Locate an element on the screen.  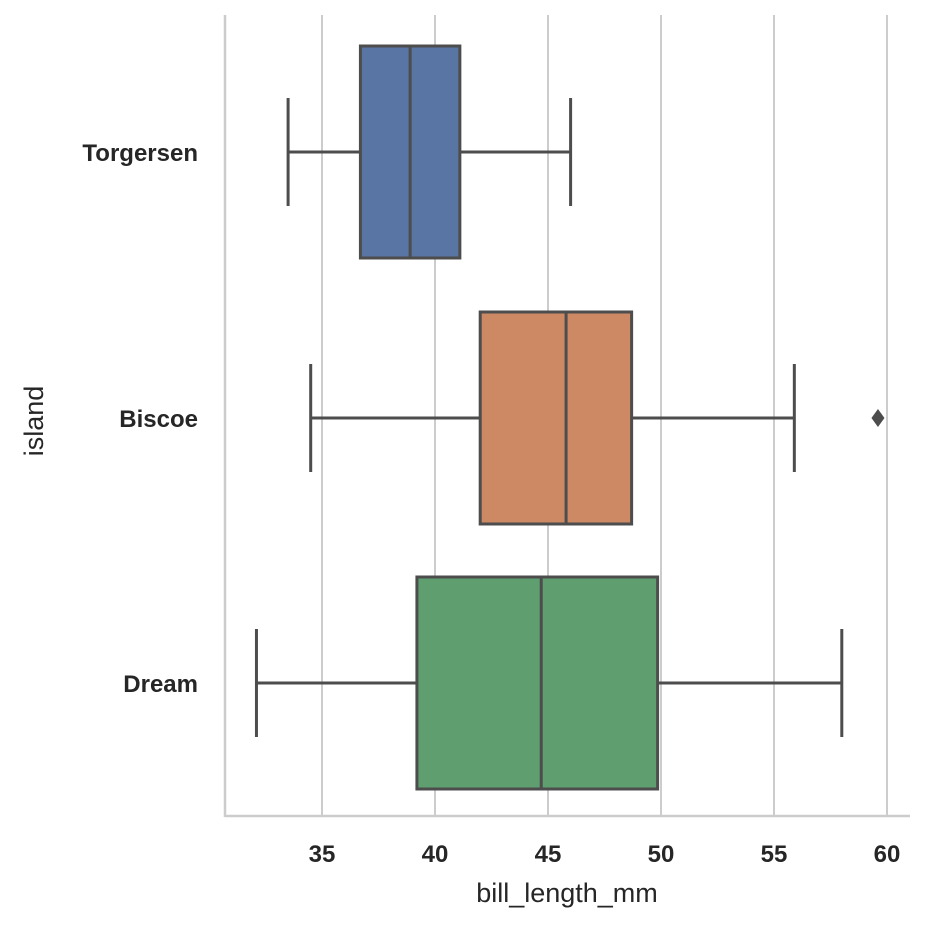
x-tick-label-35: 35 is located at coordinates (322, 854).